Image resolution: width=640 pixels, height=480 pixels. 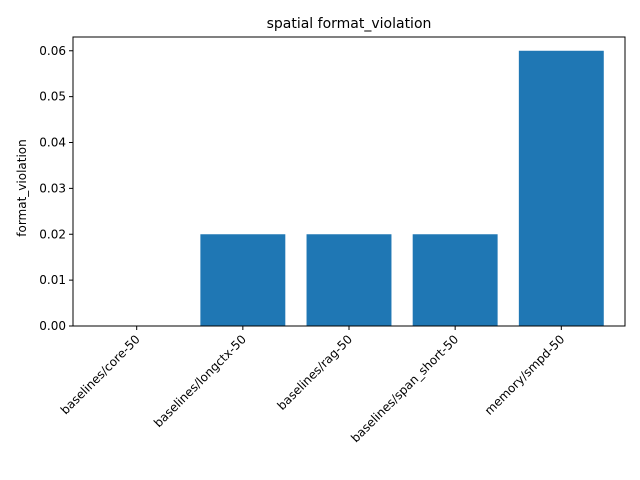 I want to click on x-tick-label-0: baselines/core-50, so click(x=100, y=374).